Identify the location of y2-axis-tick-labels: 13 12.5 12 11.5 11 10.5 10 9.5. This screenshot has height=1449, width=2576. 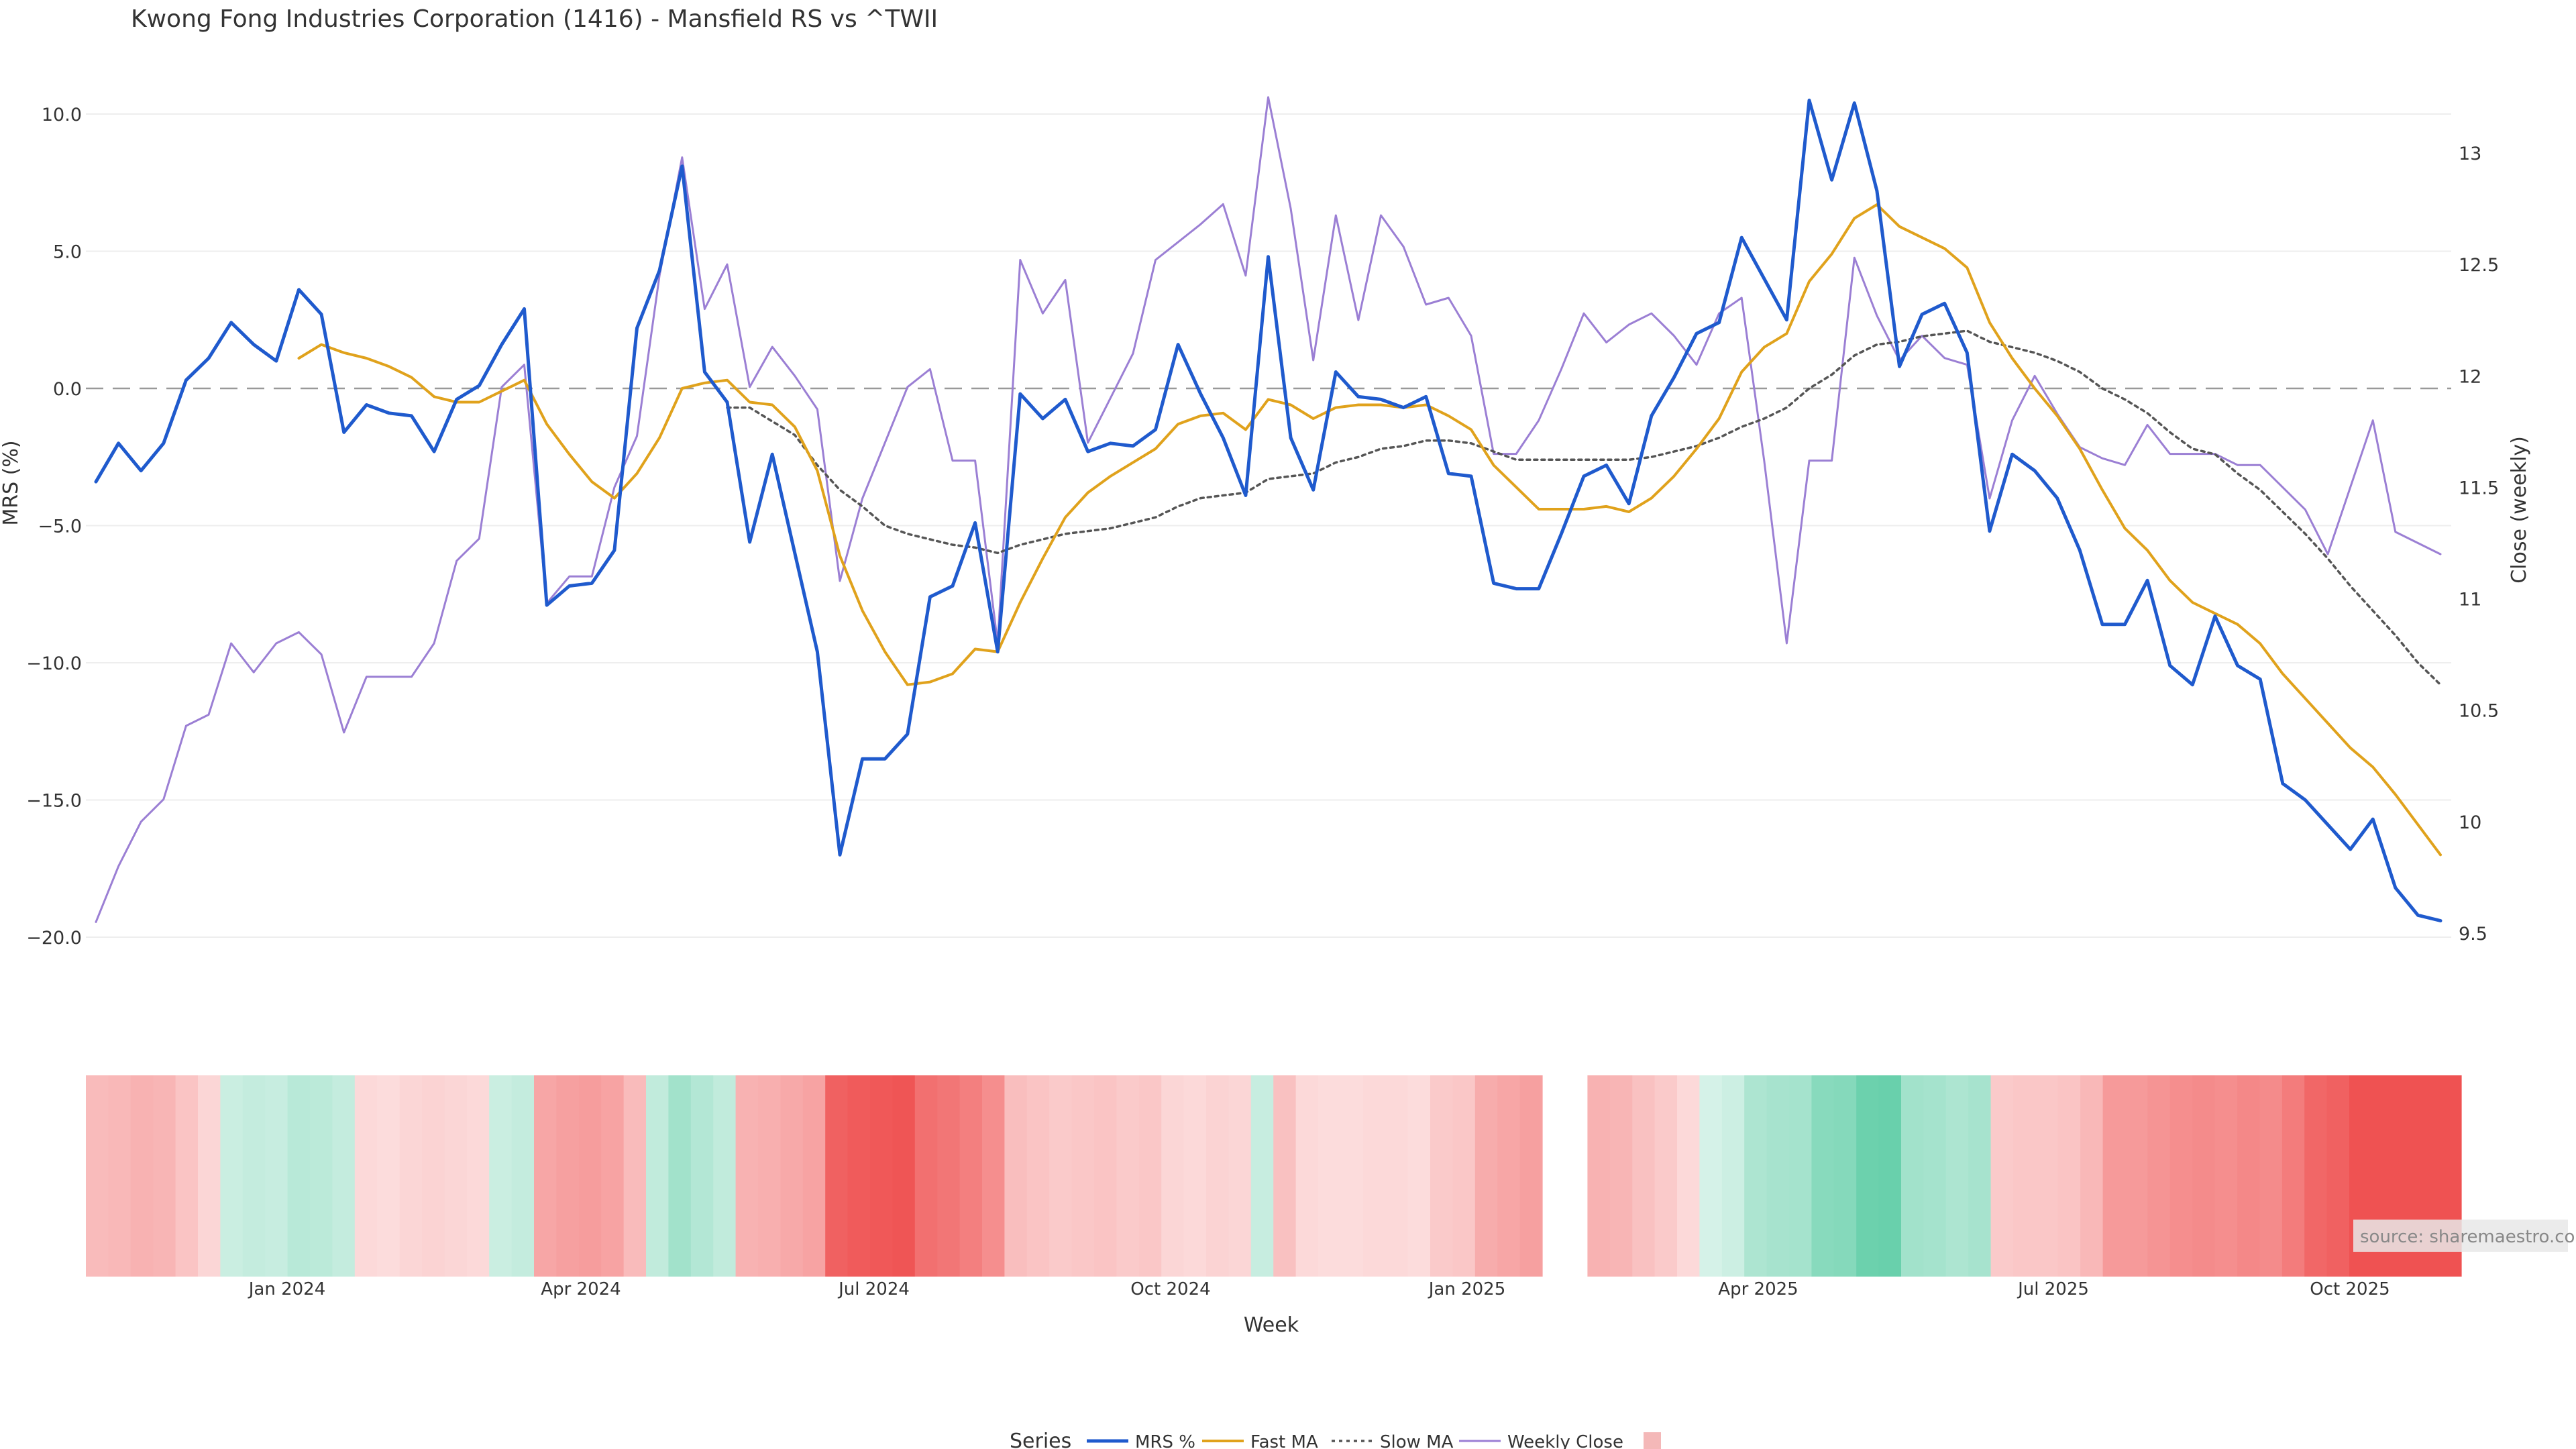
(2479, 544).